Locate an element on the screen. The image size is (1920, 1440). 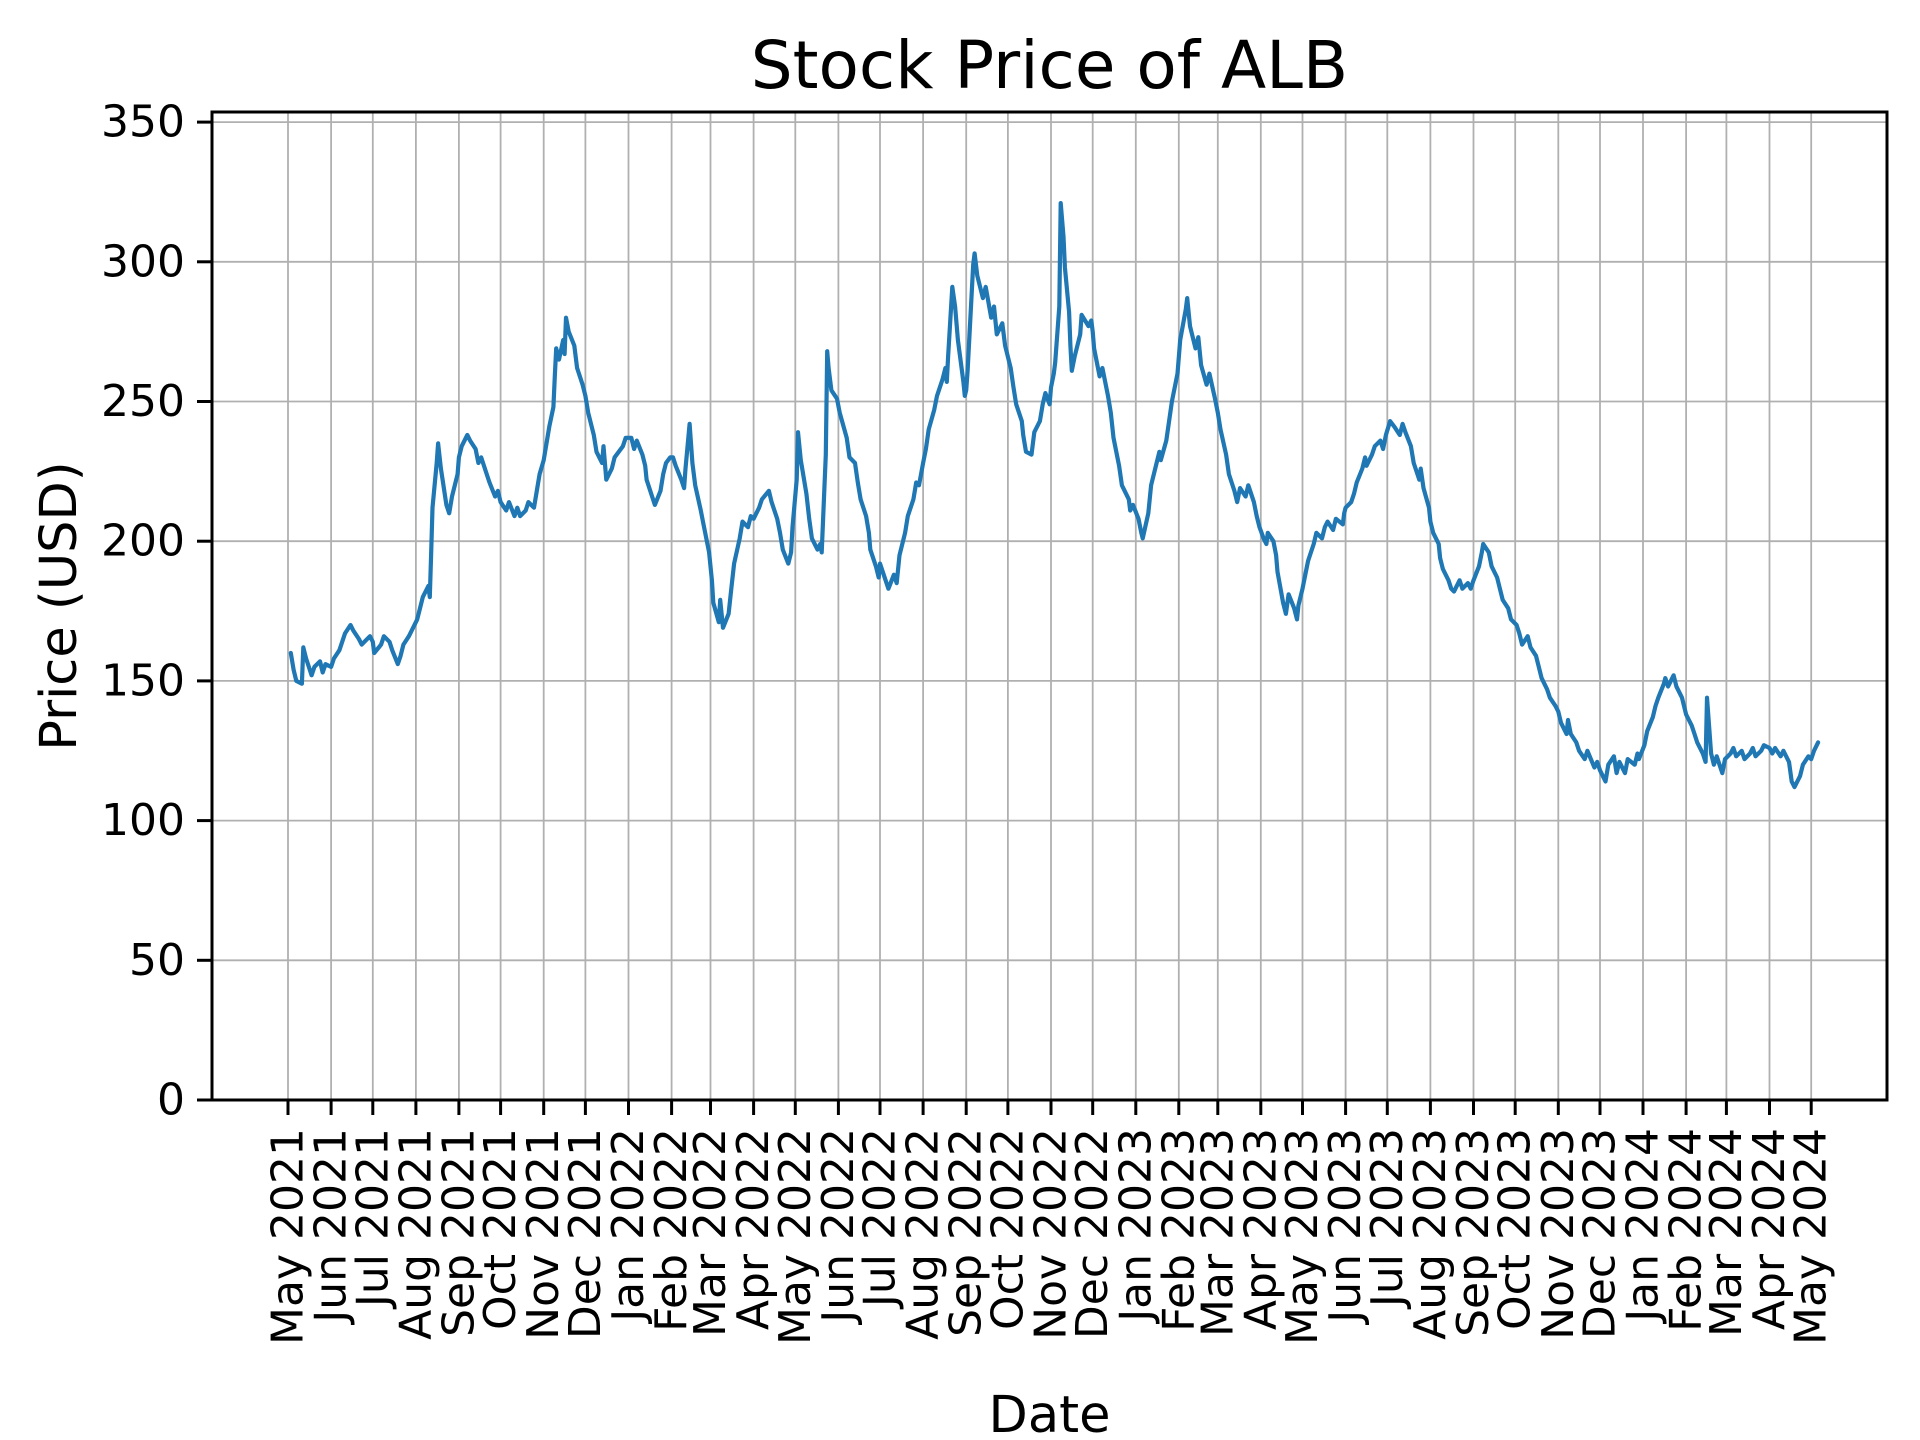
x-tick-label: Oct 2023 is located at coordinates (1515, 1229).